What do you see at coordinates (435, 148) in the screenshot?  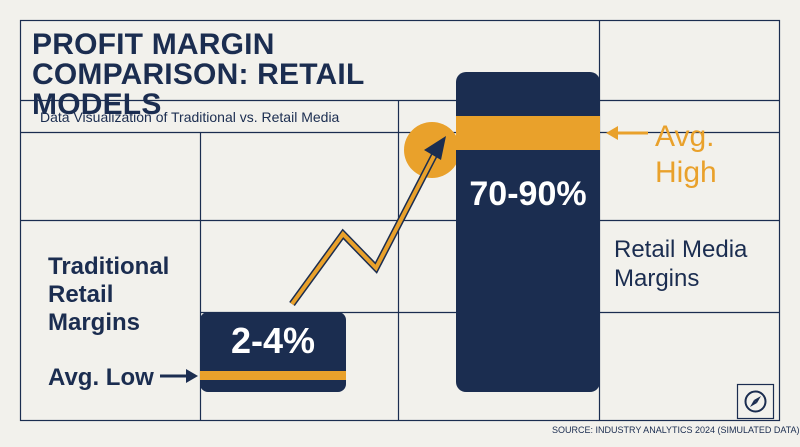 I see `trend-arrow-head` at bounding box center [435, 148].